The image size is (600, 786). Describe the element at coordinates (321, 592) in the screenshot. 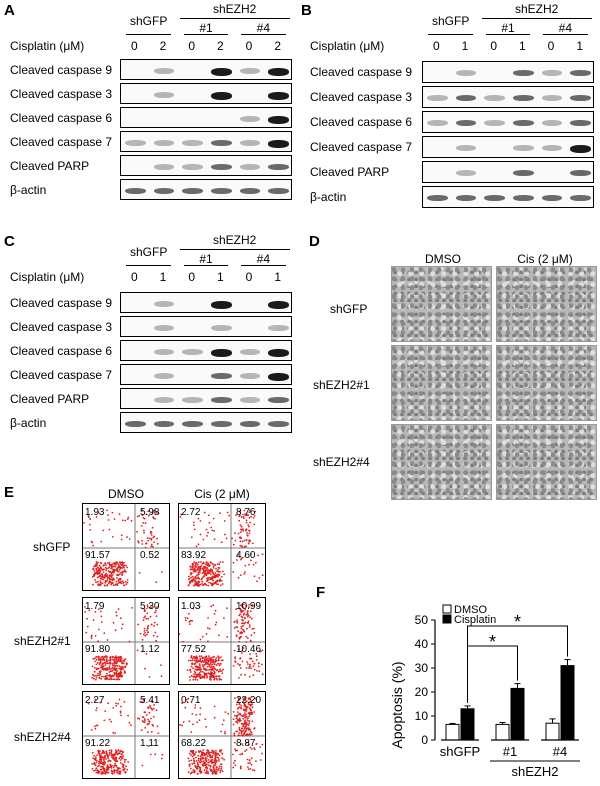

I see `panel-label-f: F` at that location.